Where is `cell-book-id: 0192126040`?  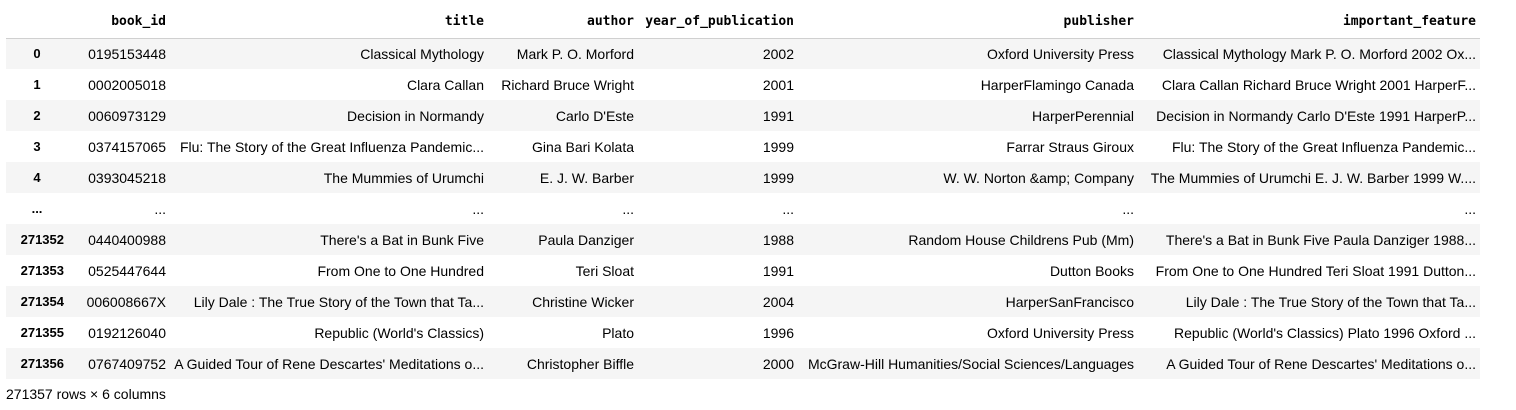
cell-book-id: 0192126040 is located at coordinates (127, 332).